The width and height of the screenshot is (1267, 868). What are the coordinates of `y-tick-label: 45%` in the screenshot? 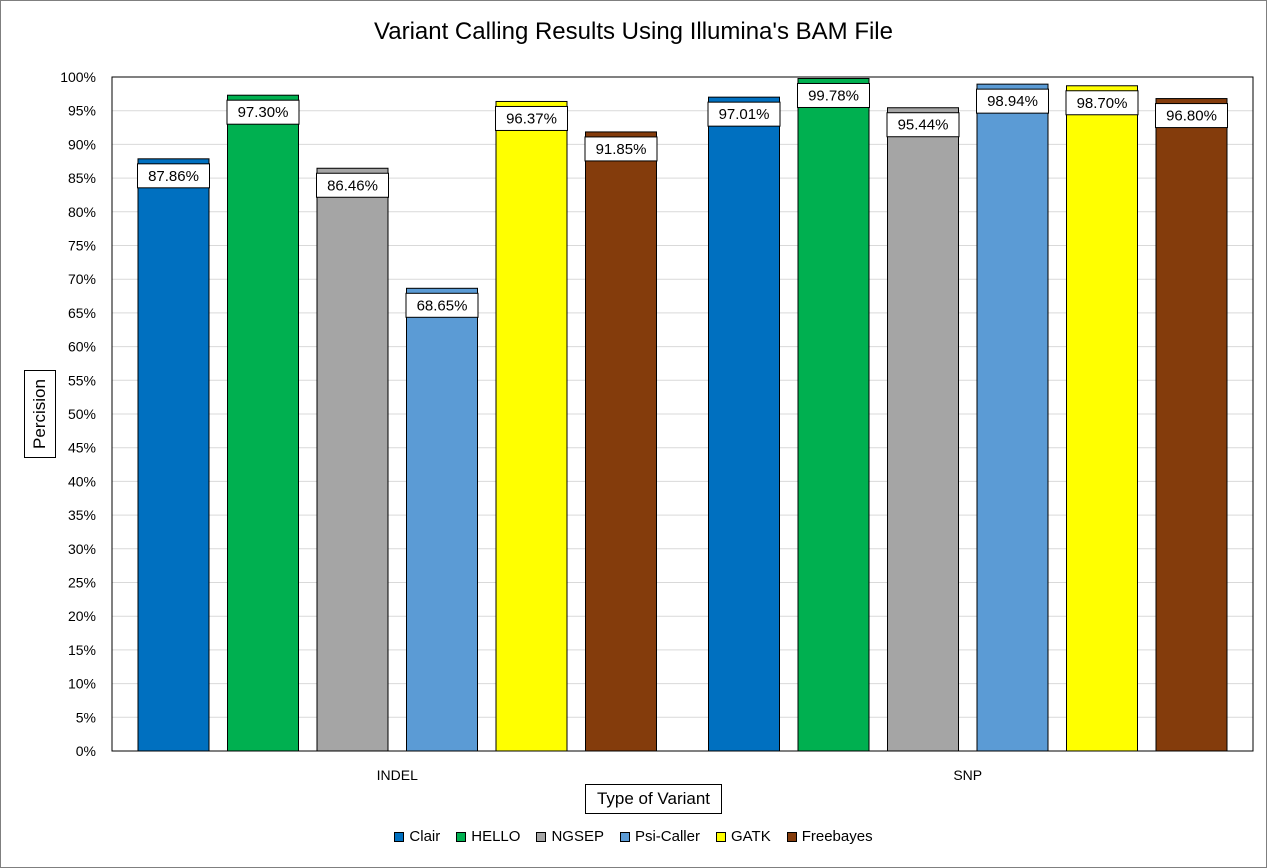 It's located at (82, 448).